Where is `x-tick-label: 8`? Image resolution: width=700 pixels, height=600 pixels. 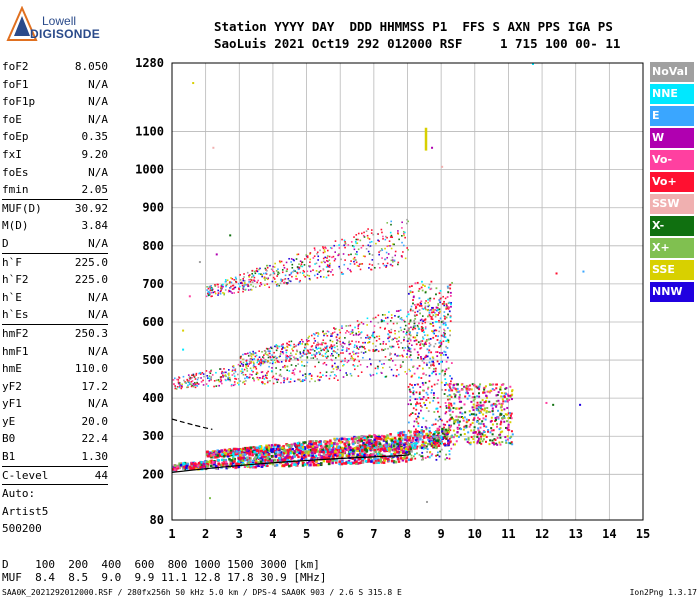 x-tick-label: 8 is located at coordinates (407, 534).